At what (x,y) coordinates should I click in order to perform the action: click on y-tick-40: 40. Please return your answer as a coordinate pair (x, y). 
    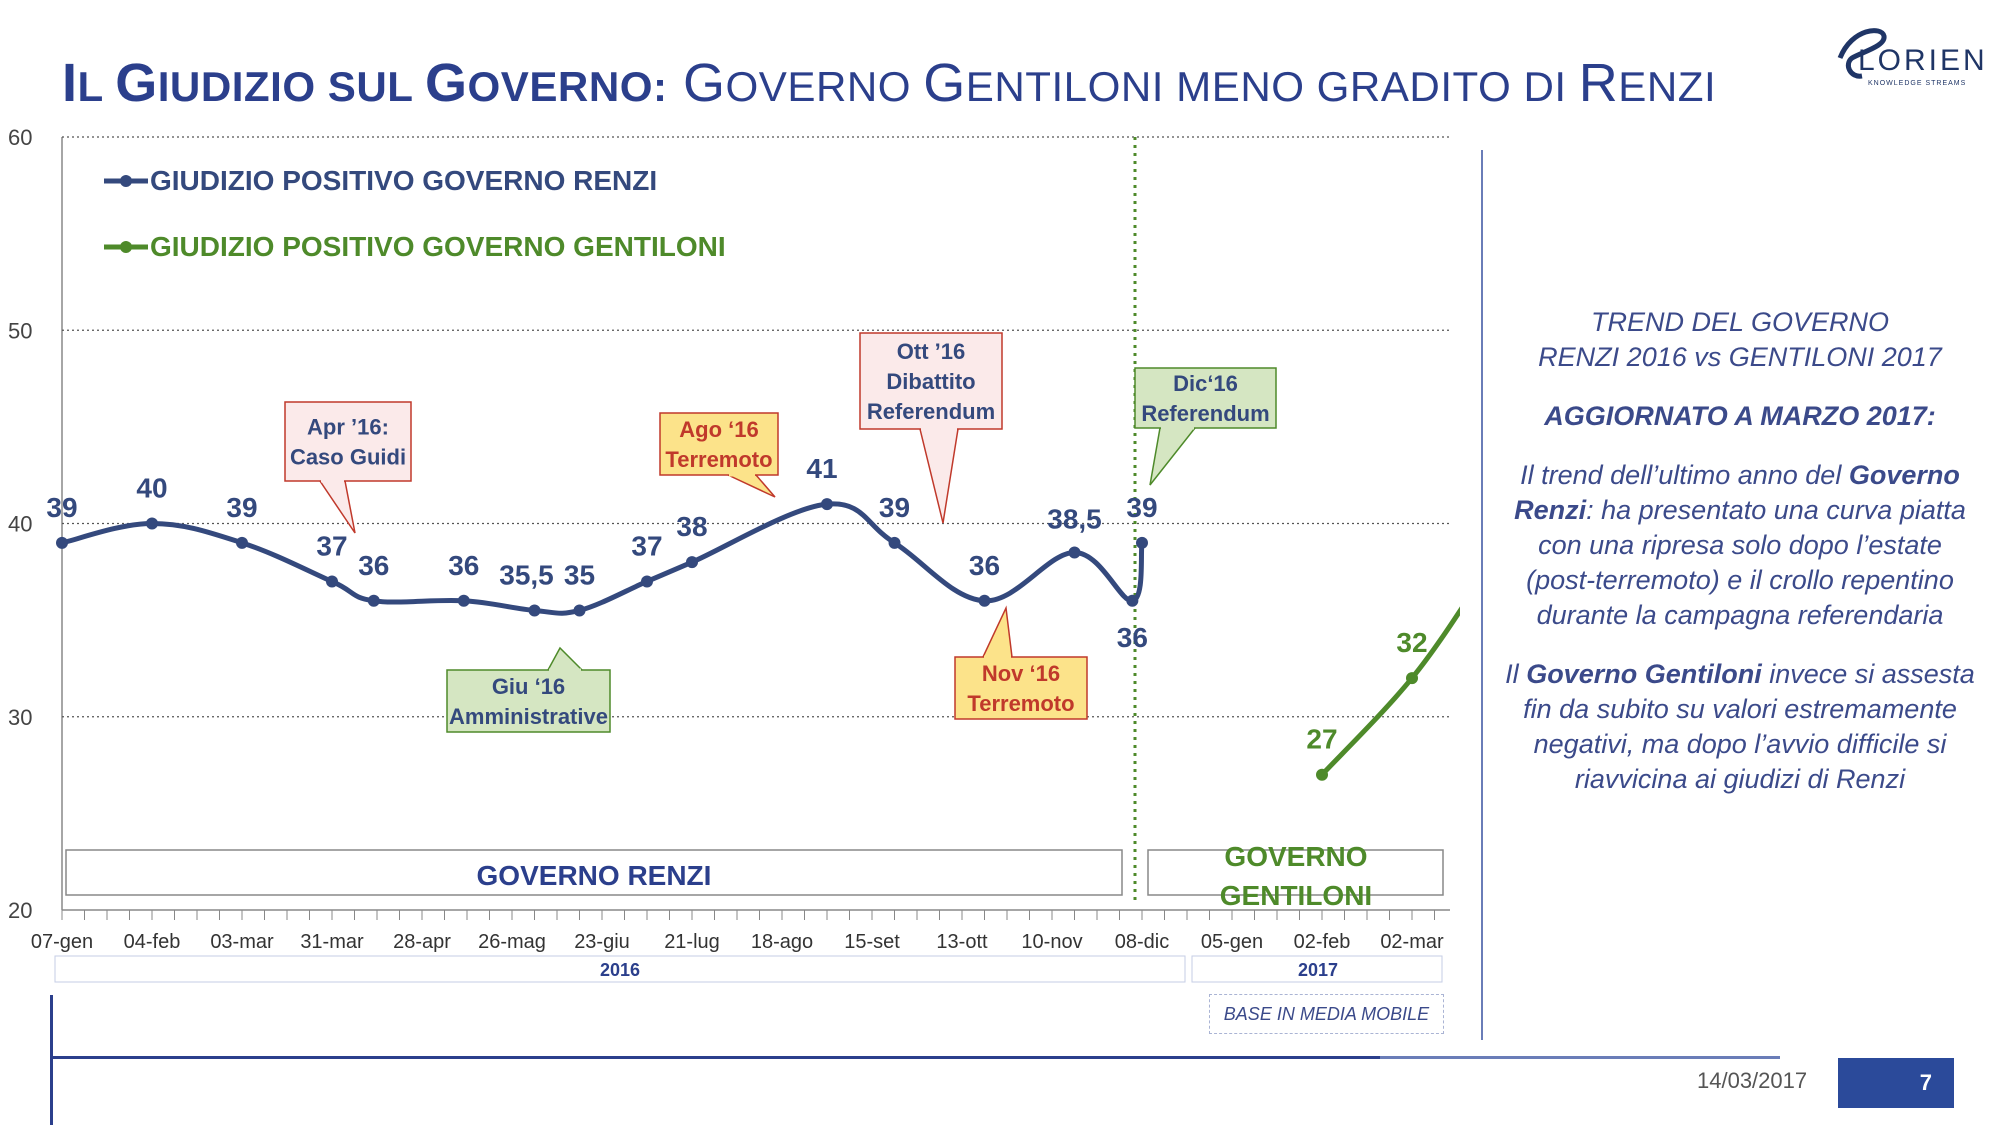
    Looking at the image, I should click on (20, 524).